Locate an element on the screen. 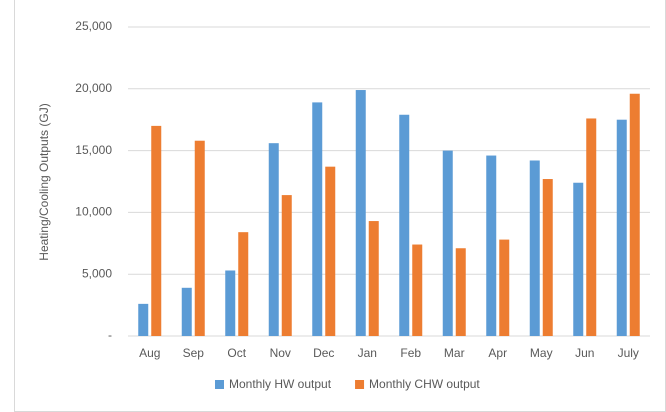  x-tick-label: Oct is located at coordinates (236, 353).